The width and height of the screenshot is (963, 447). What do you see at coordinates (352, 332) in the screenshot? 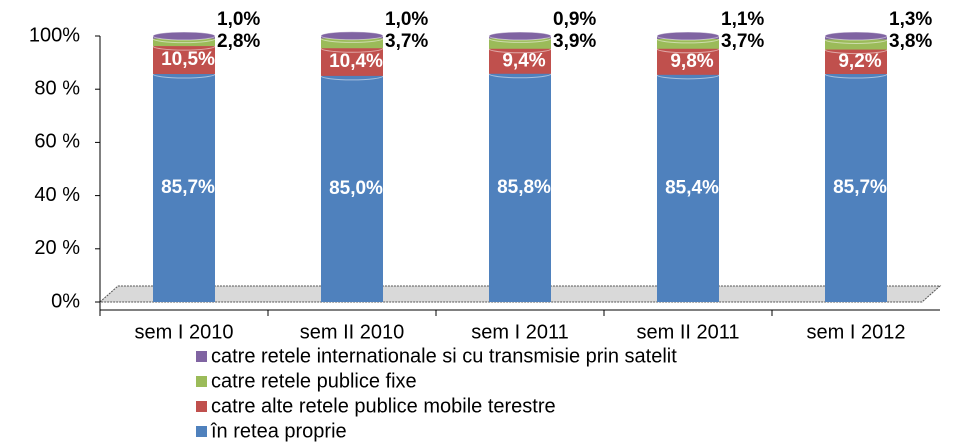
I see `x-tick-label: sem II 2010` at bounding box center [352, 332].